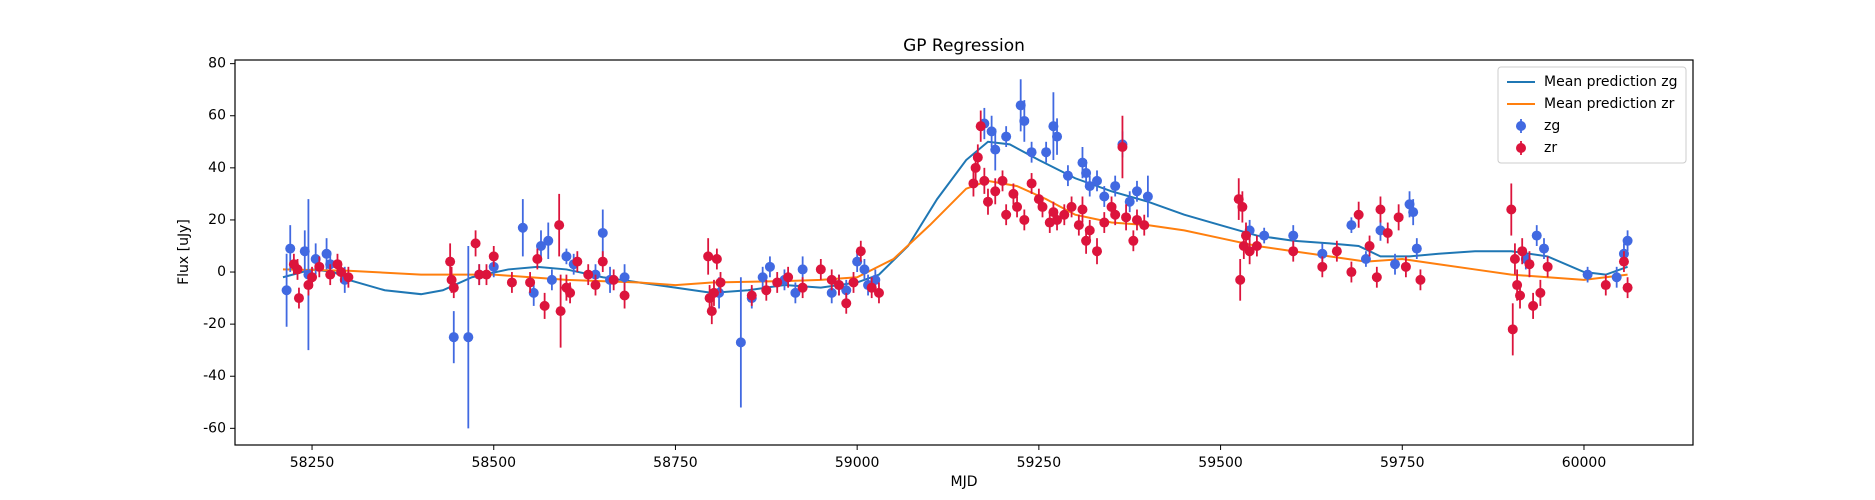 The width and height of the screenshot is (1875, 500). What do you see at coordinates (214, 428) in the screenshot?
I see `y-tick-label: -60` at bounding box center [214, 428].